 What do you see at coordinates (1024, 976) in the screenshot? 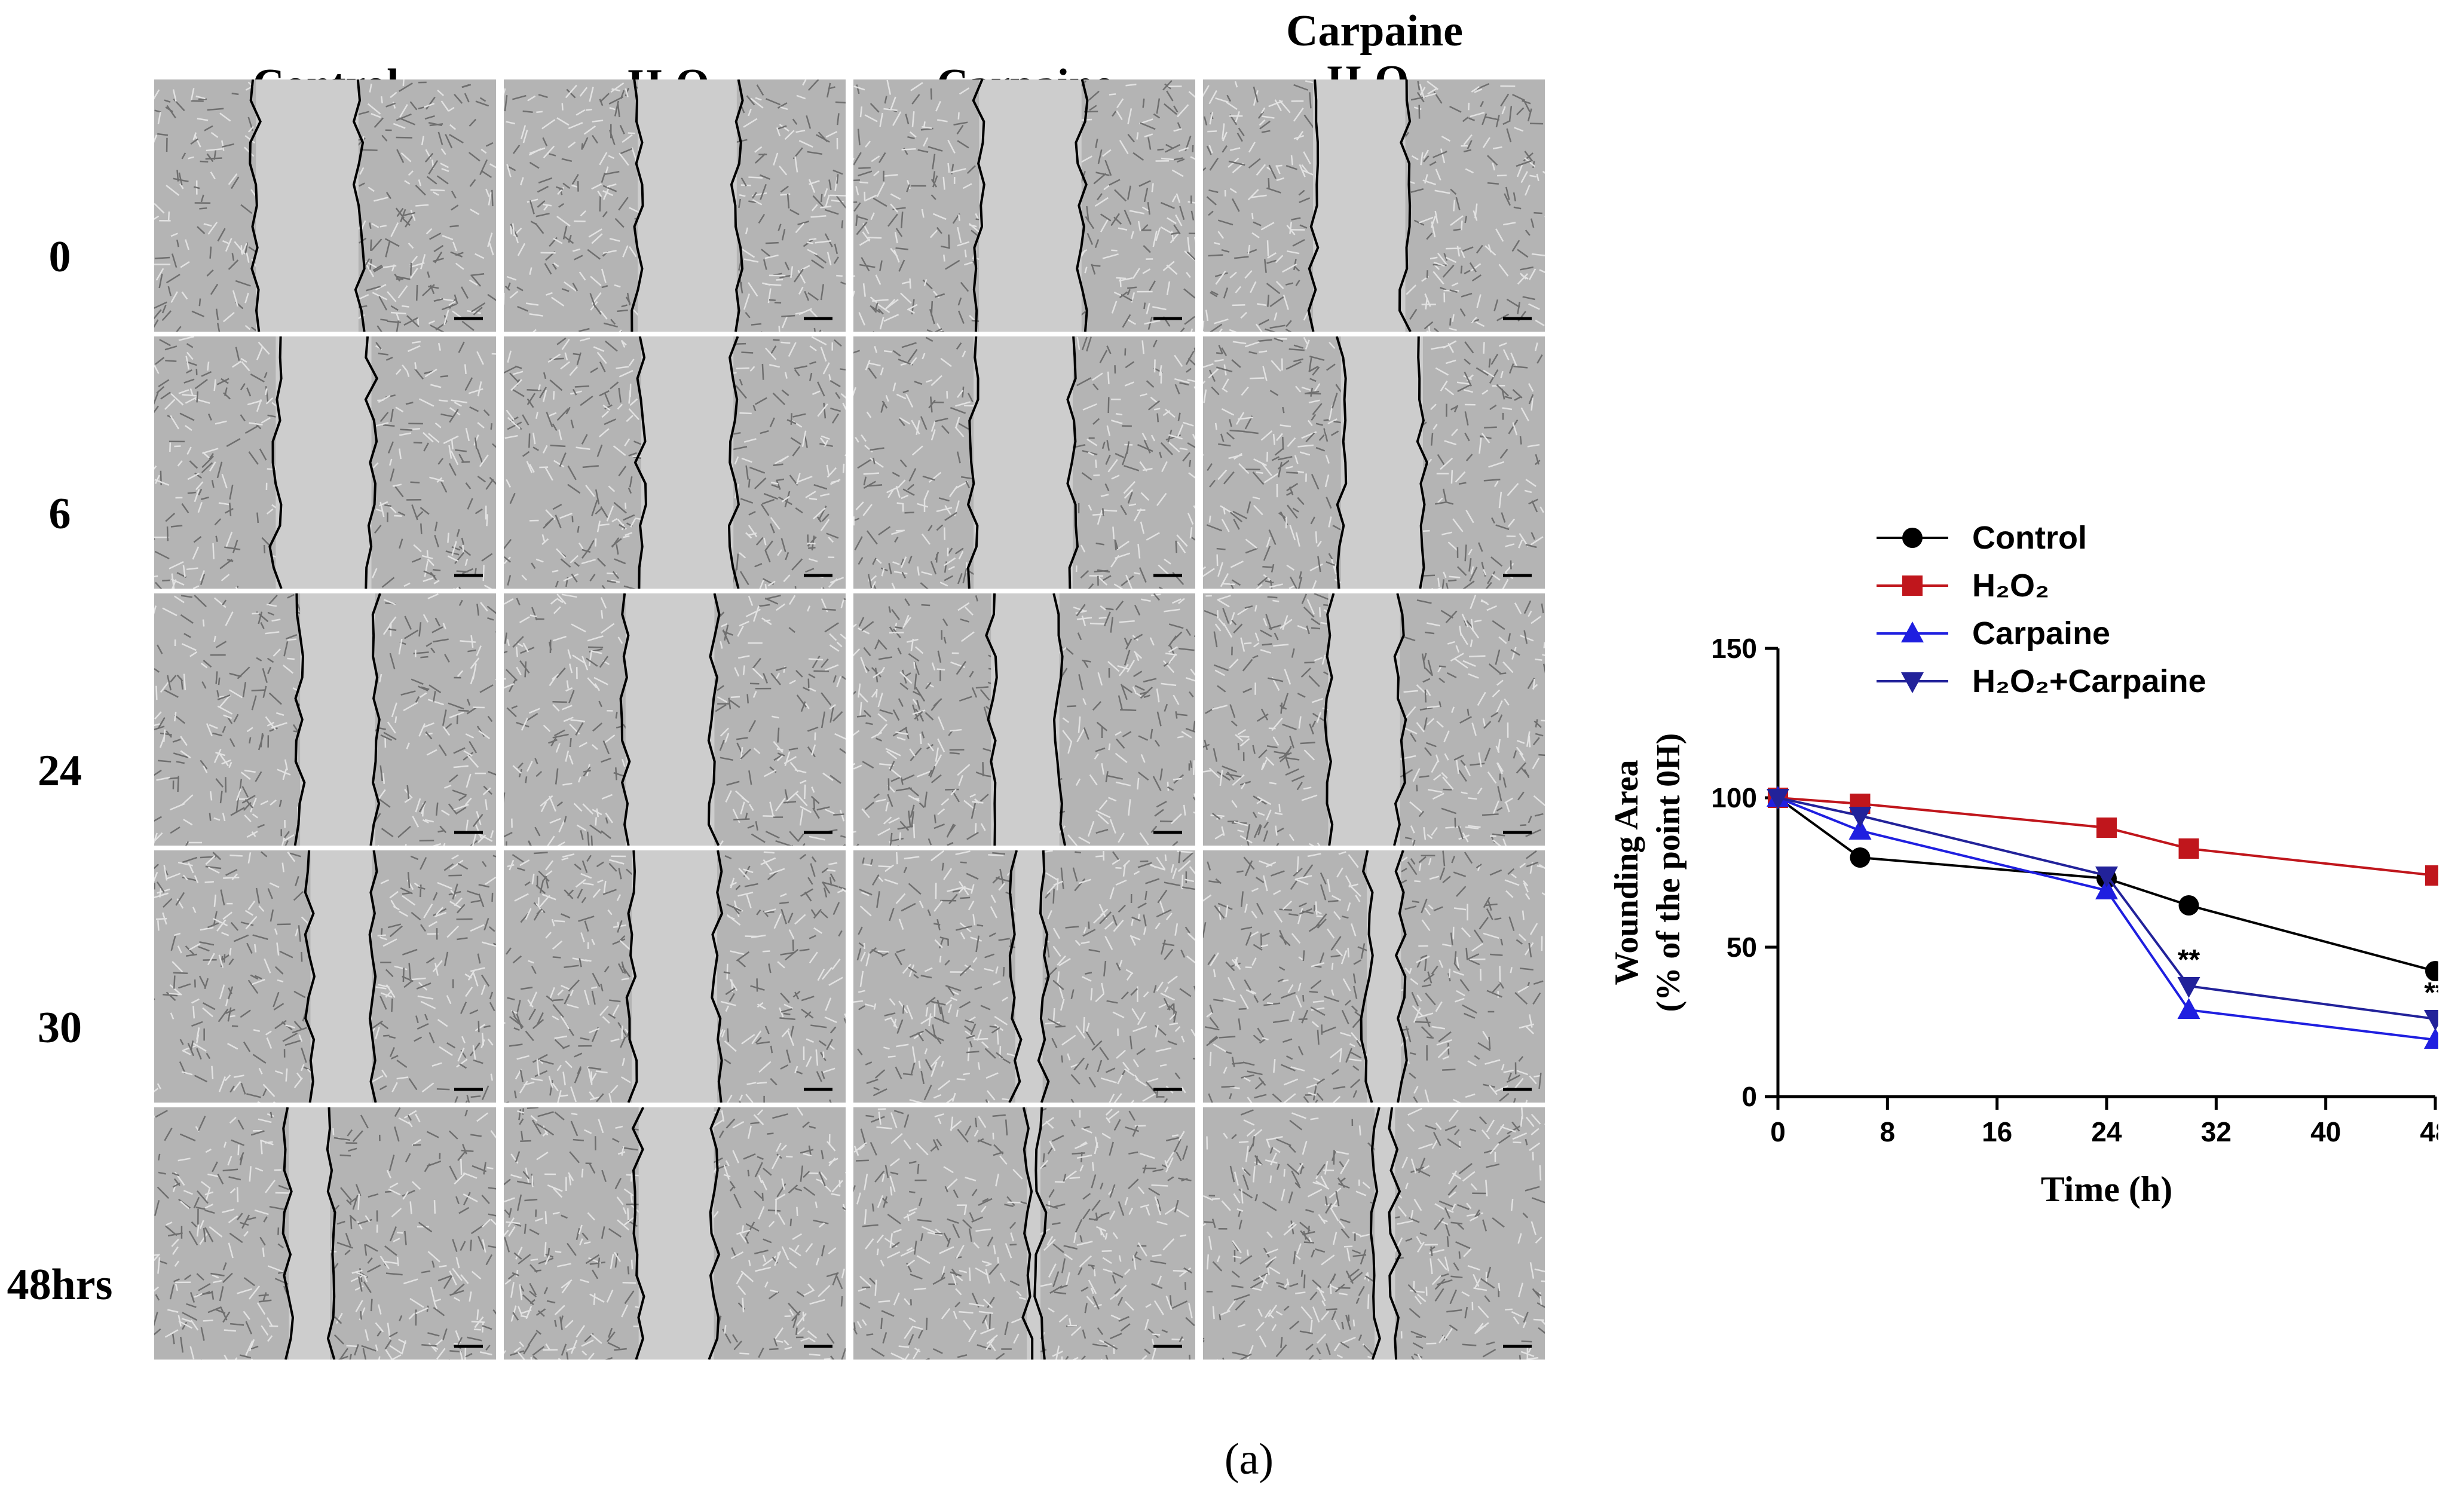
I see `micrograph-r3-c2` at bounding box center [1024, 976].